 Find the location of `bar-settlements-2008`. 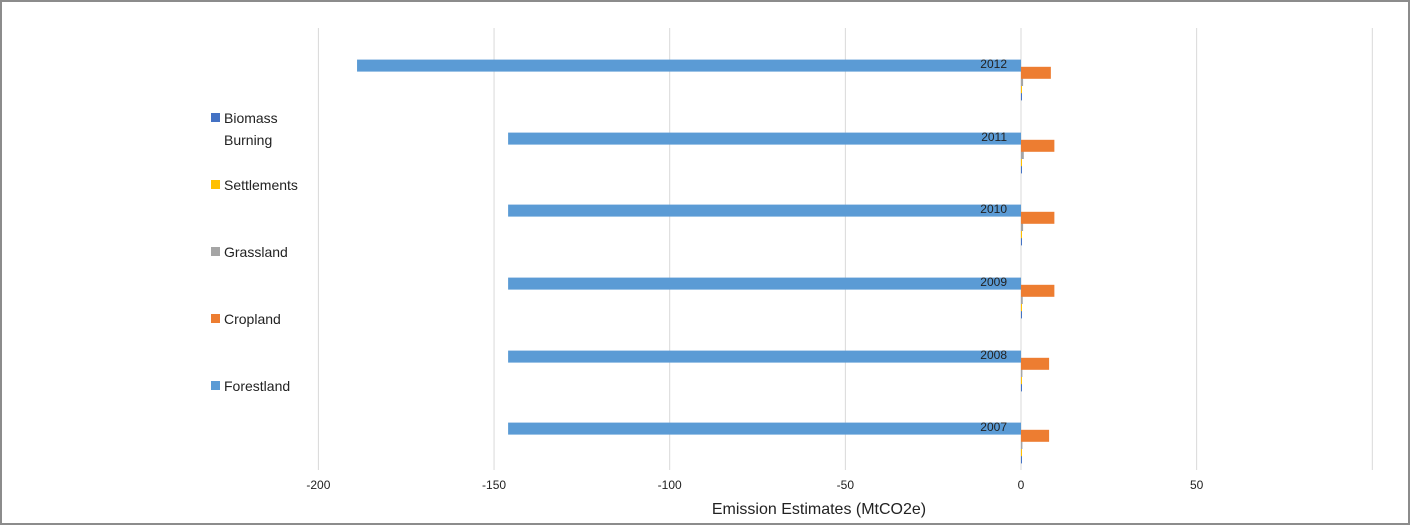

bar-settlements-2008 is located at coordinates (1021, 378).